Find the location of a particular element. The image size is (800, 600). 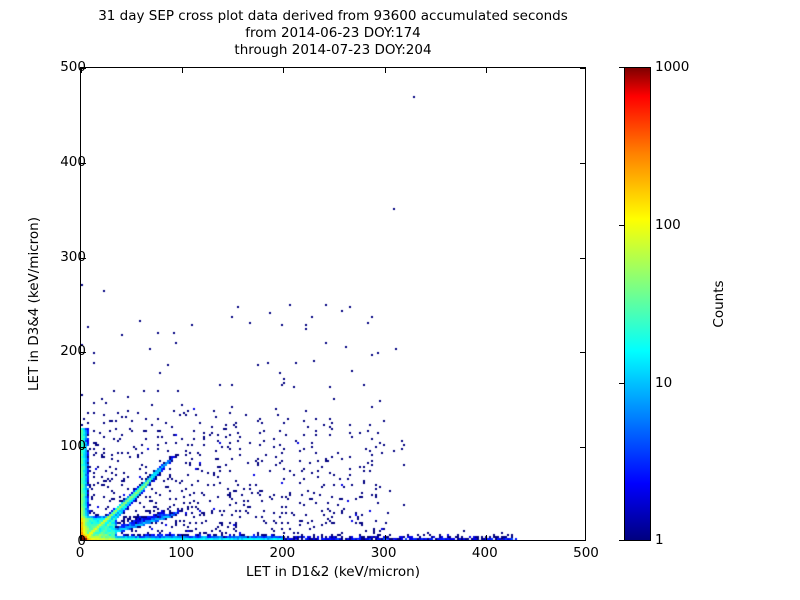

colorbar-tick-label: 10 is located at coordinates (664, 383).